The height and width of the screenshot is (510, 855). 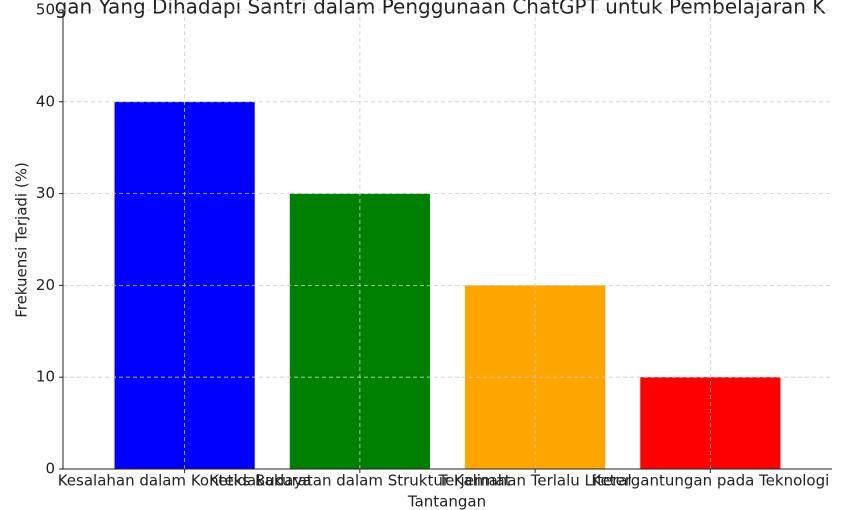 What do you see at coordinates (535, 481) in the screenshot?
I see `x-tick-label: Terjemahan Terlalu Literal` at bounding box center [535, 481].